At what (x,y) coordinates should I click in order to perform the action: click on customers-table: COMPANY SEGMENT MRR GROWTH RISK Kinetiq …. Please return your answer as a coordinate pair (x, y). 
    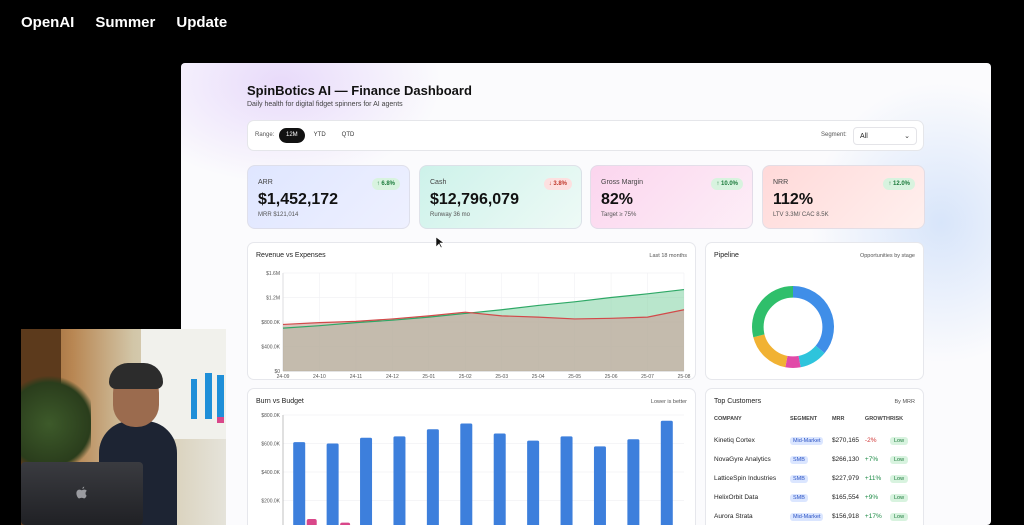
    Looking at the image, I should click on (812, 470).